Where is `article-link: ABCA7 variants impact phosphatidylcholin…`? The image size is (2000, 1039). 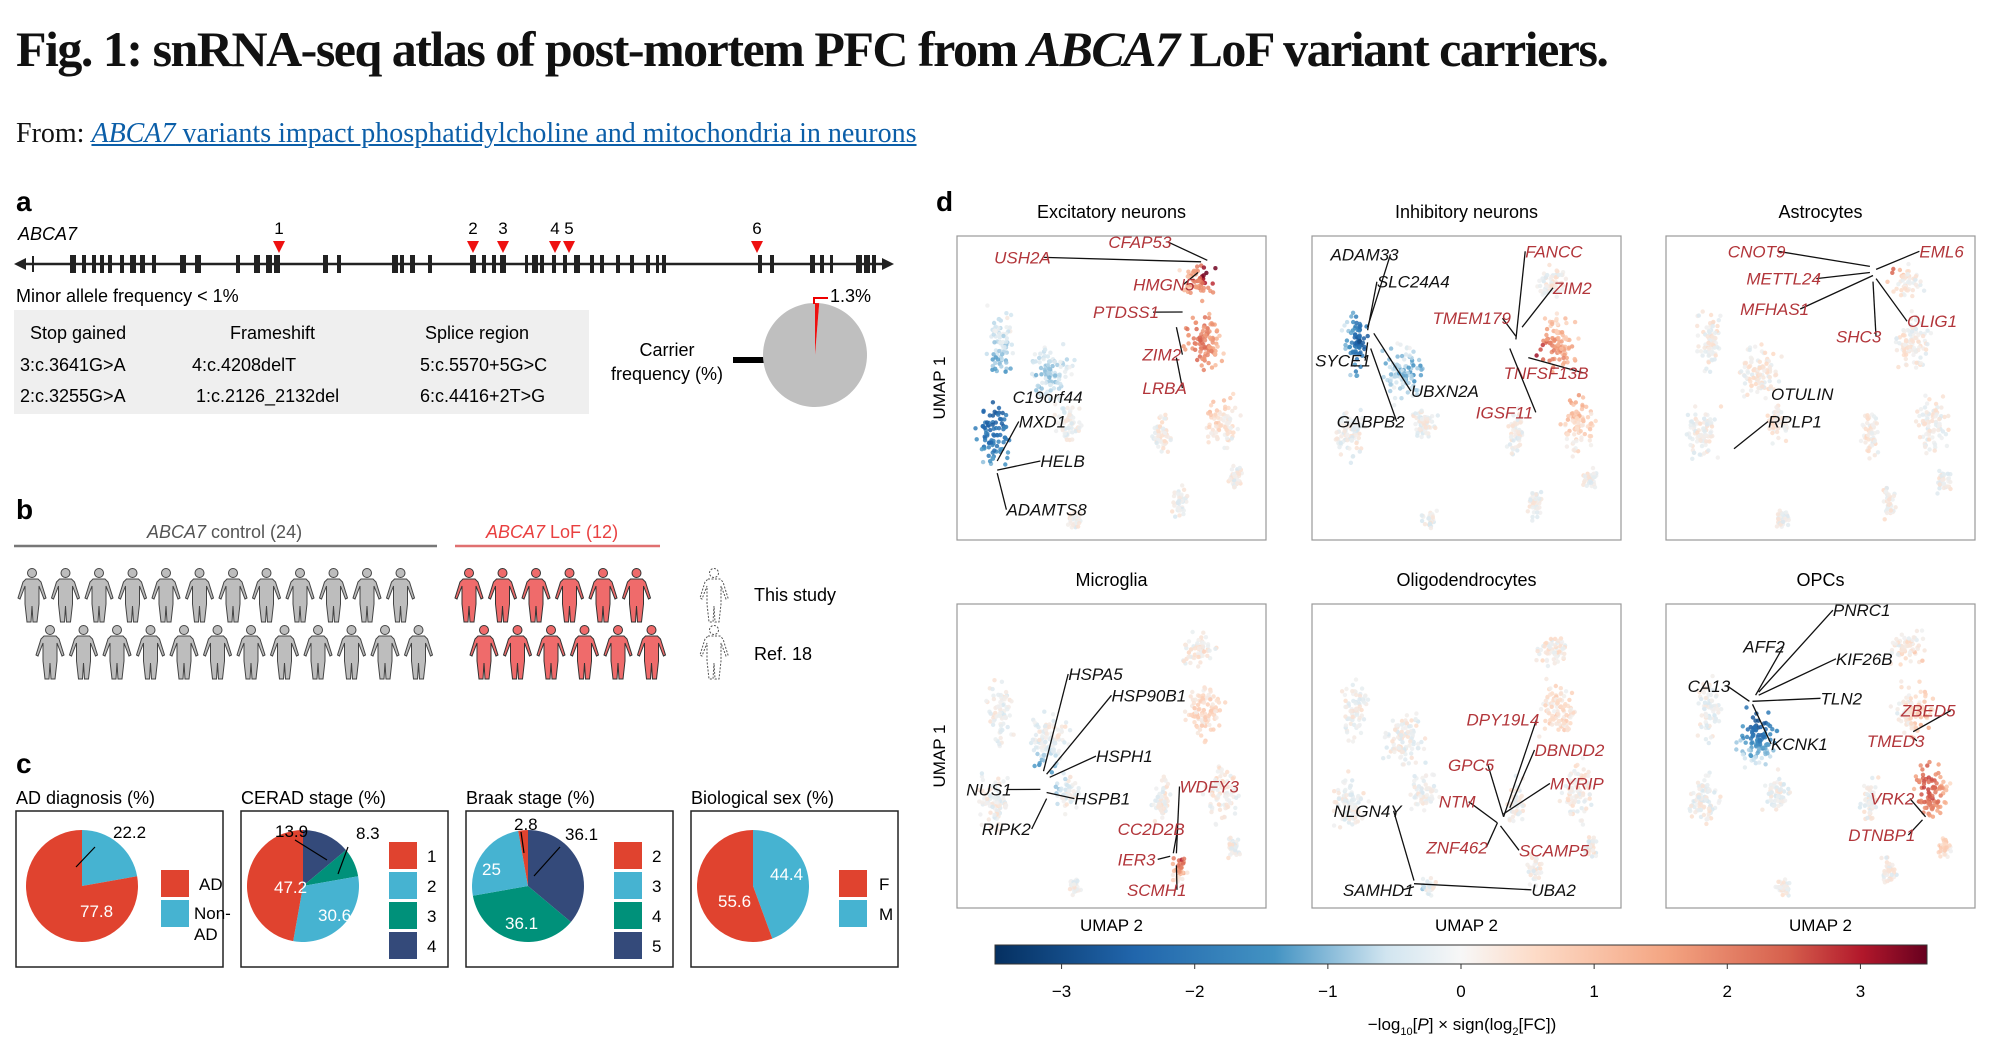 article-link: ABCA7 variants impact phosphatidylcholin… is located at coordinates (503, 133).